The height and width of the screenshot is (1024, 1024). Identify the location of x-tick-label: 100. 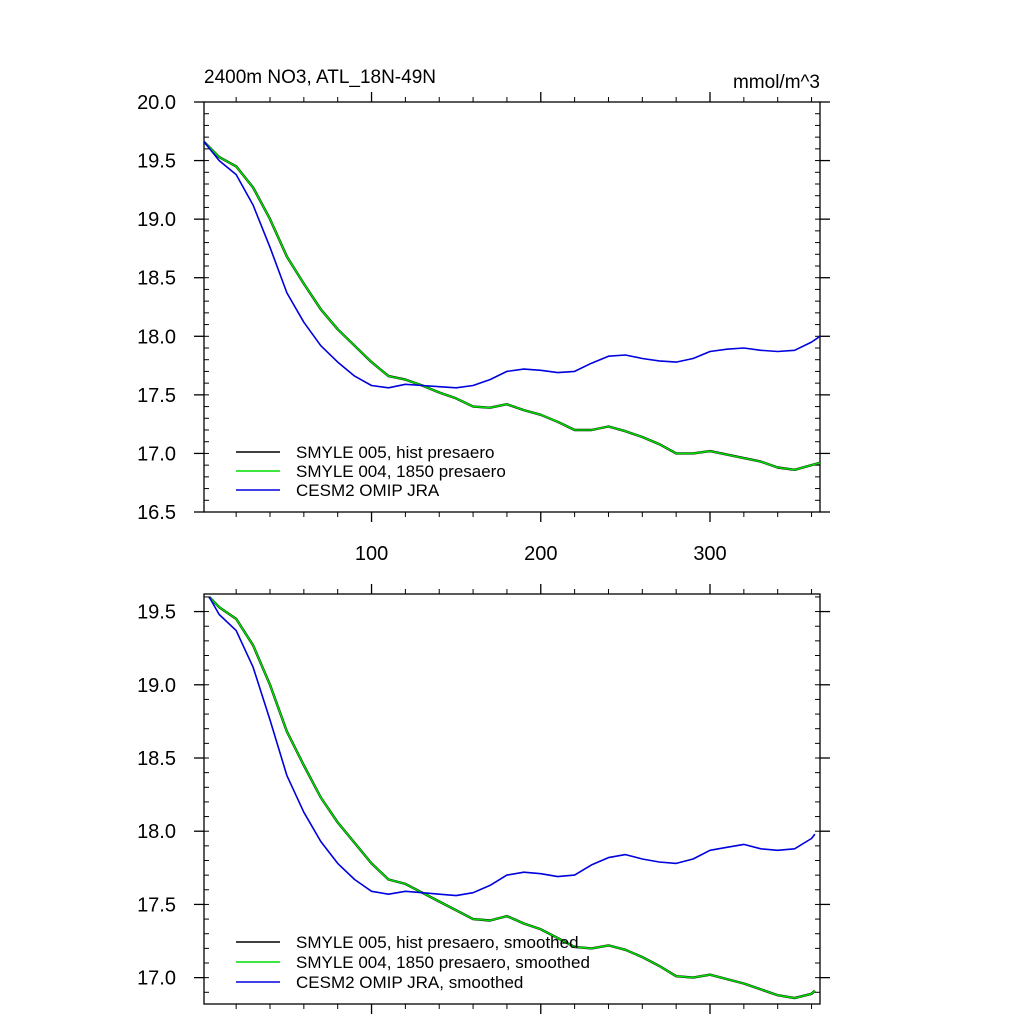
(371, 554).